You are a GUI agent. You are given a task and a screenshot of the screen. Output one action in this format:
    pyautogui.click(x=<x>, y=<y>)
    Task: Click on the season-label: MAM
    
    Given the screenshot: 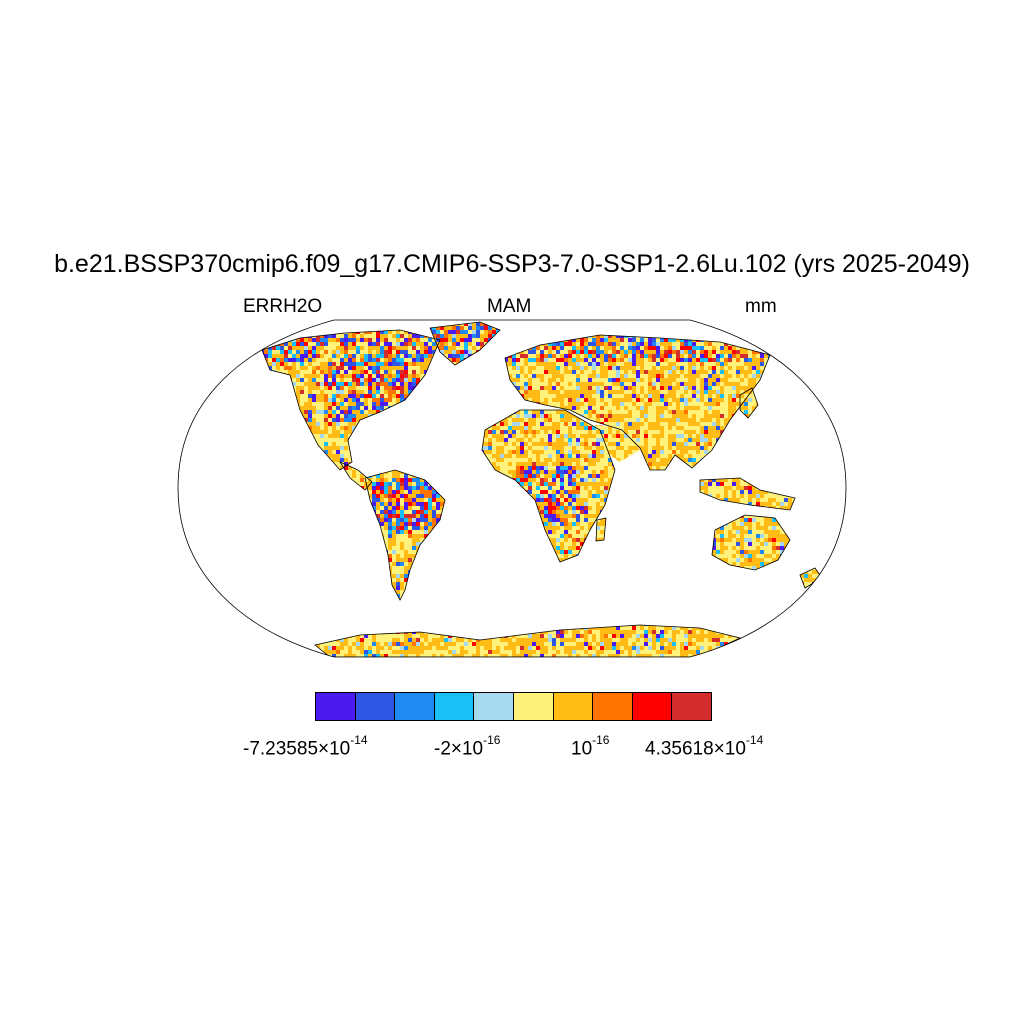 What is the action you would take?
    pyautogui.click(x=509, y=306)
    